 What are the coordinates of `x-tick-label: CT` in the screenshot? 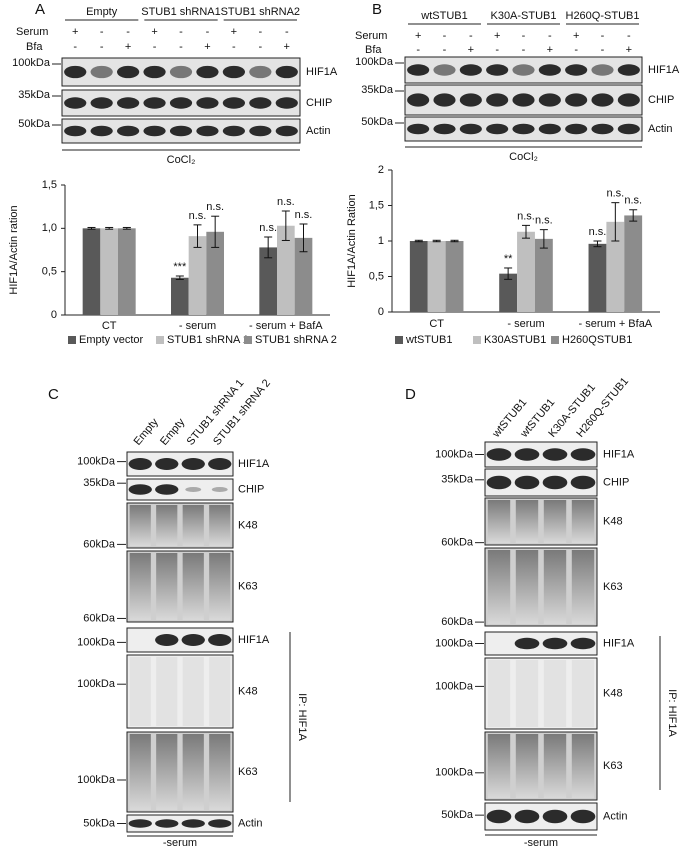 It's located at (436, 324).